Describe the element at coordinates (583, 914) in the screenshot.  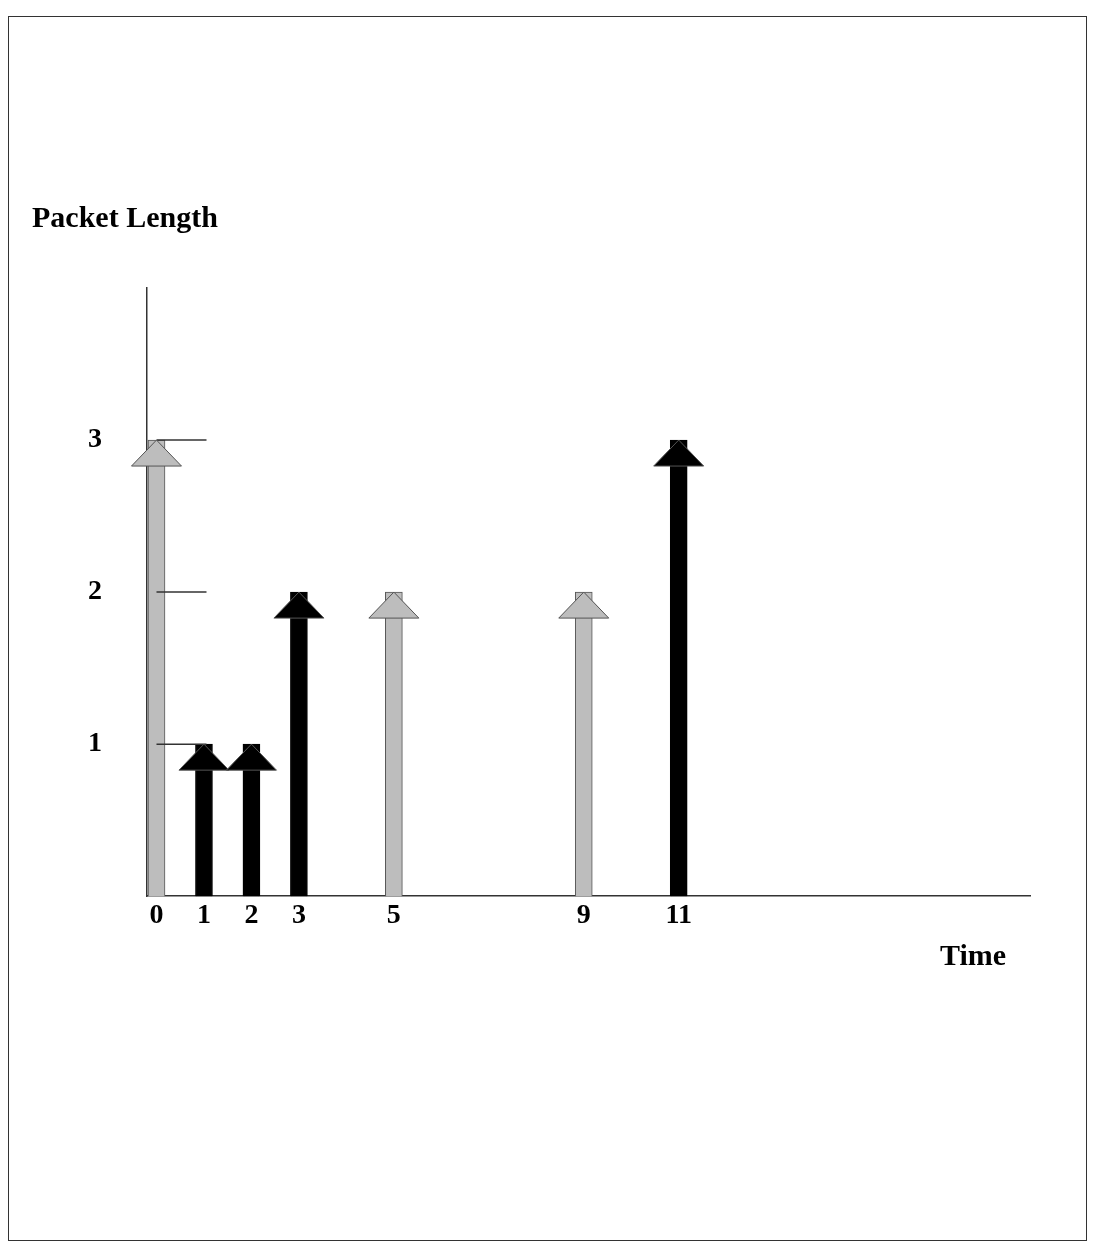
I see `x-tick-label: 9` at that location.